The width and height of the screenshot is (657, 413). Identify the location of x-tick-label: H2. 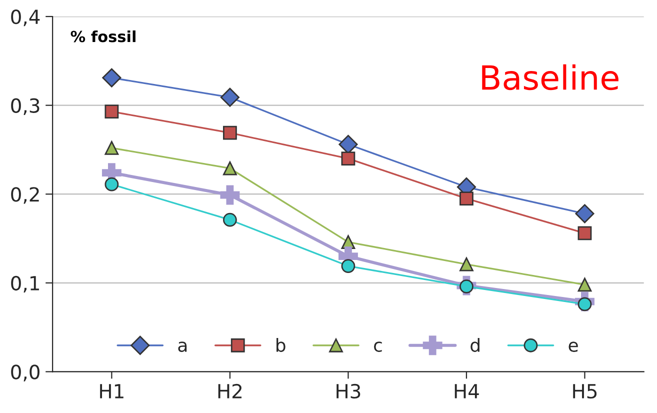
(230, 391).